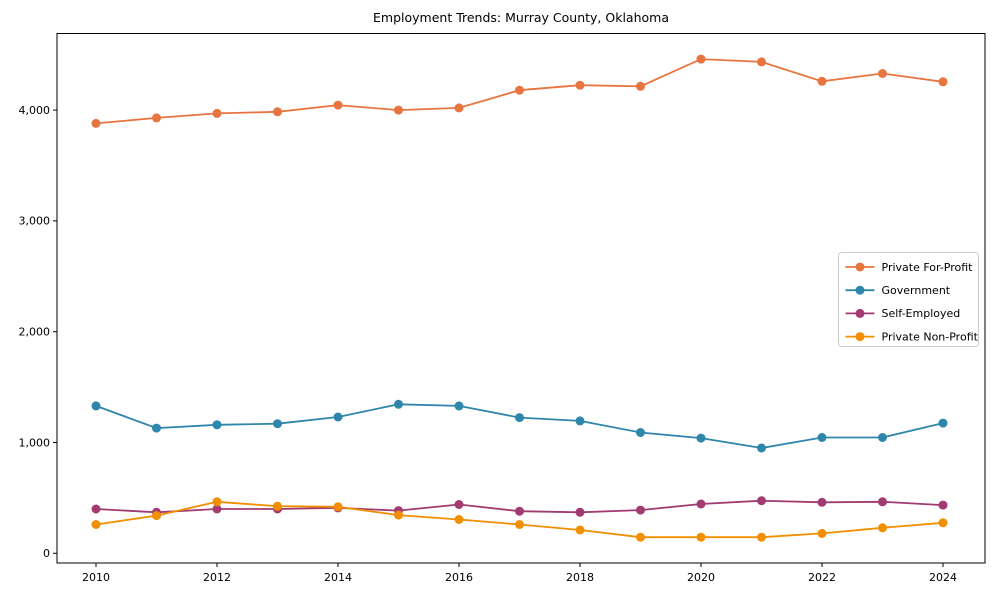 Image resolution: width=1000 pixels, height=600 pixels. Describe the element at coordinates (930, 336) in the screenshot. I see `legend-label-private-non-profit: Private Non-Profit` at that location.